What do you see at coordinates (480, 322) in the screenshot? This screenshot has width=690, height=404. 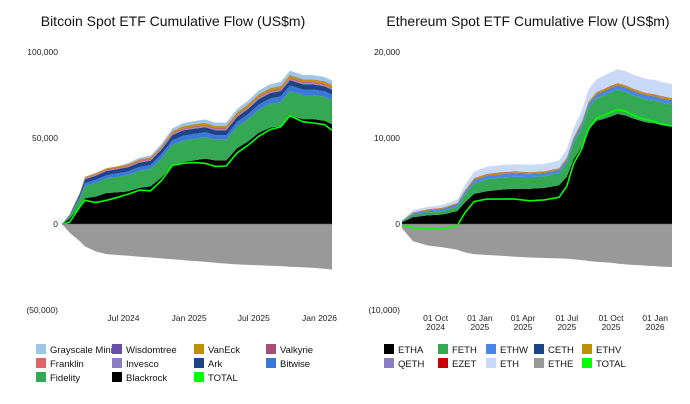 I see `x-tick-label: 01 Jan 2025` at bounding box center [480, 322].